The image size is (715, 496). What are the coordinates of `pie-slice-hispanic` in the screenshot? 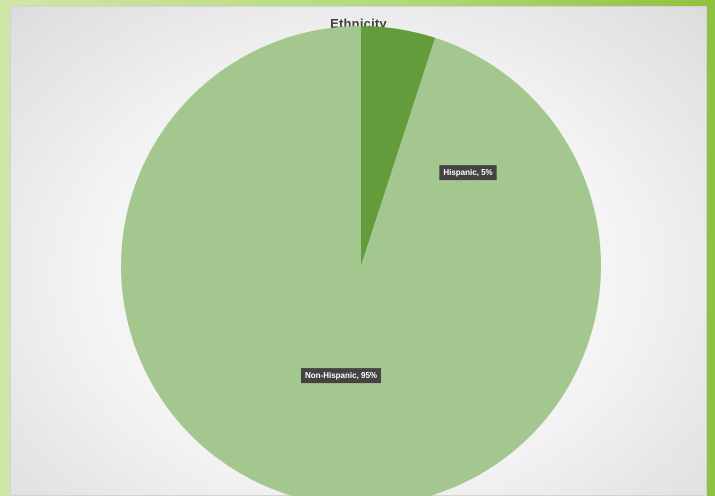 It's located at (398, 146).